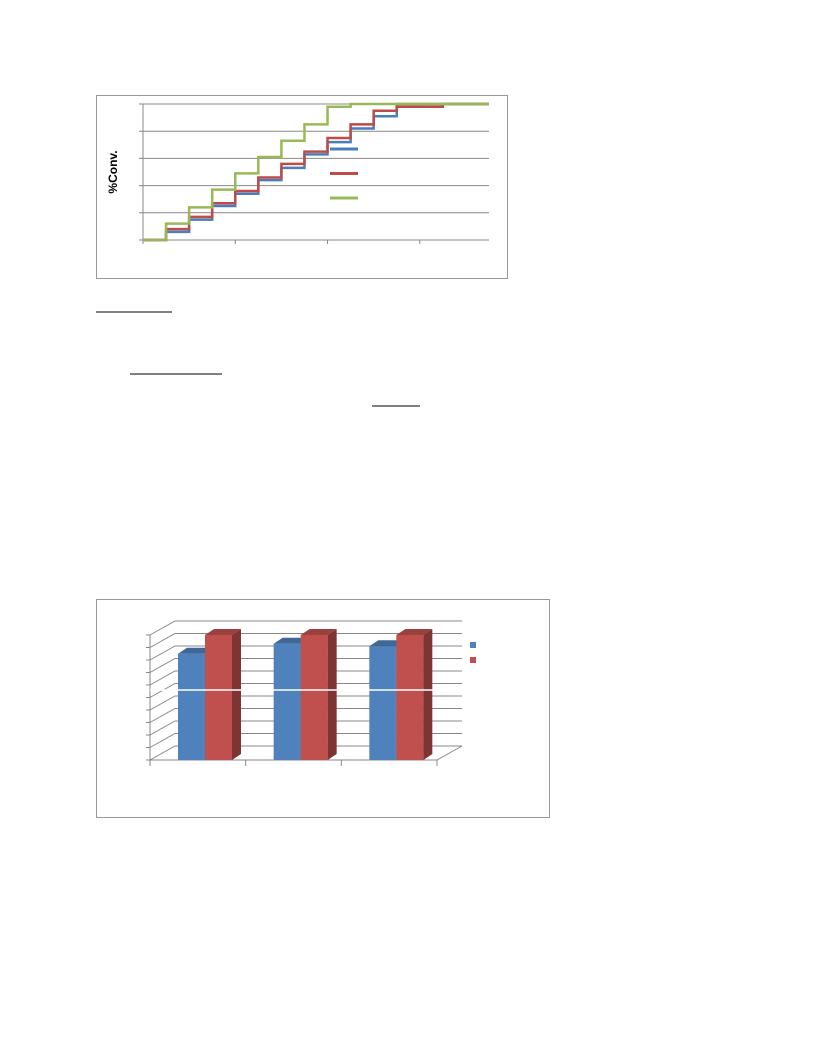 This screenshot has height=1056, width=816. What do you see at coordinates (316, 172) in the screenshot?
I see `series-line` at bounding box center [316, 172].